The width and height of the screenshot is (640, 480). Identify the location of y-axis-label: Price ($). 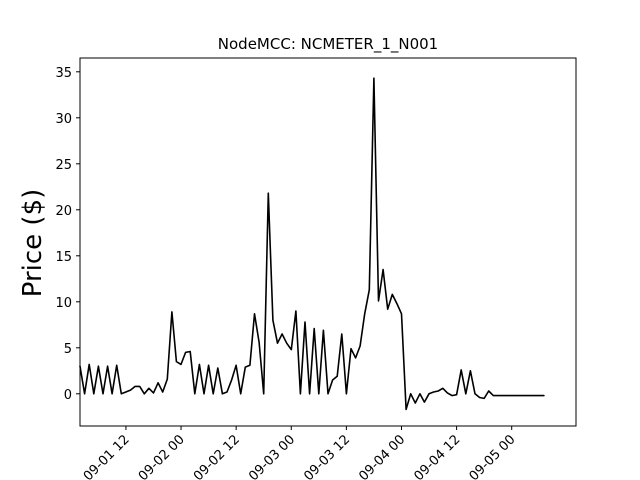
(33, 243).